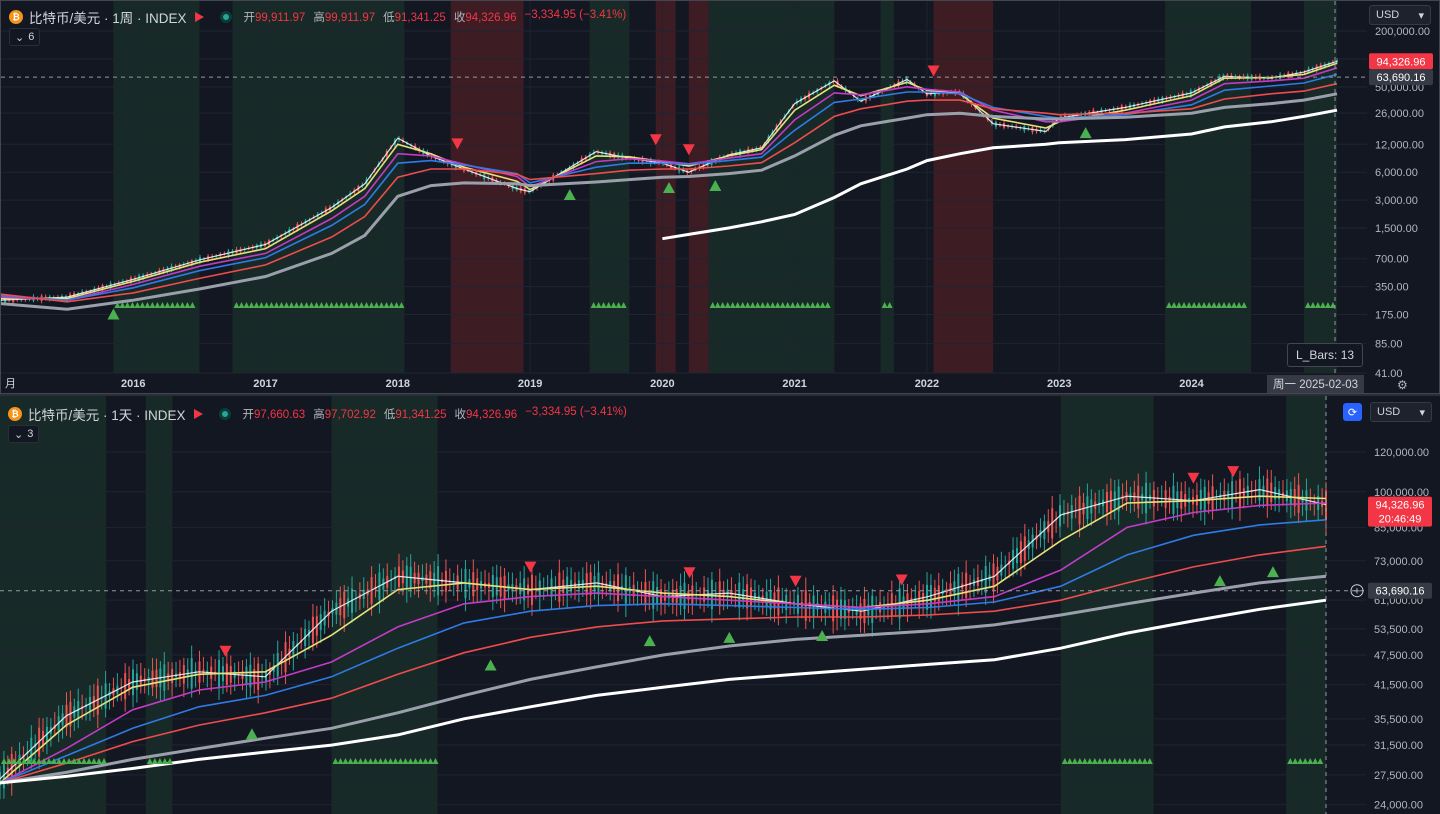 This screenshot has width=1440, height=814. I want to click on y-tick-label: 27,500.00, so click(1398, 776).